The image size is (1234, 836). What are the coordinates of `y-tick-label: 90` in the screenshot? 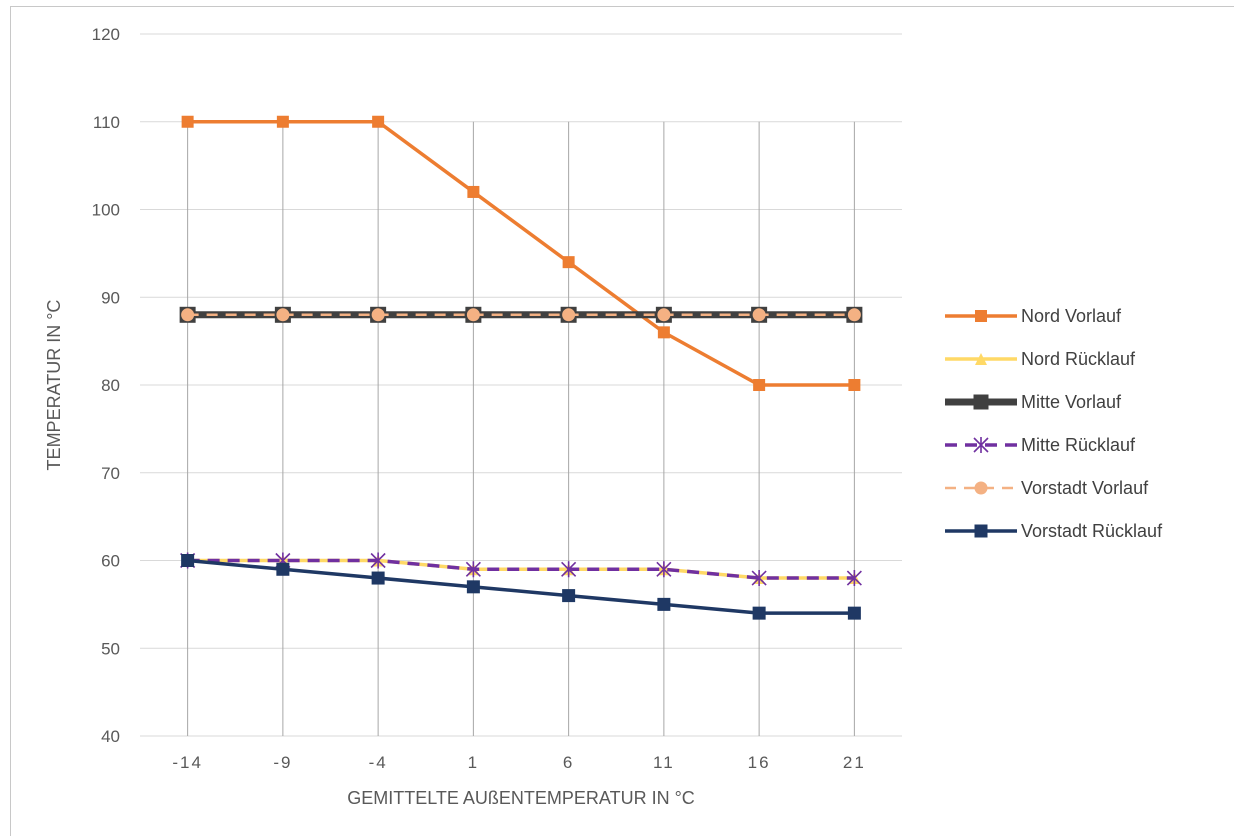 It's located at (110, 297).